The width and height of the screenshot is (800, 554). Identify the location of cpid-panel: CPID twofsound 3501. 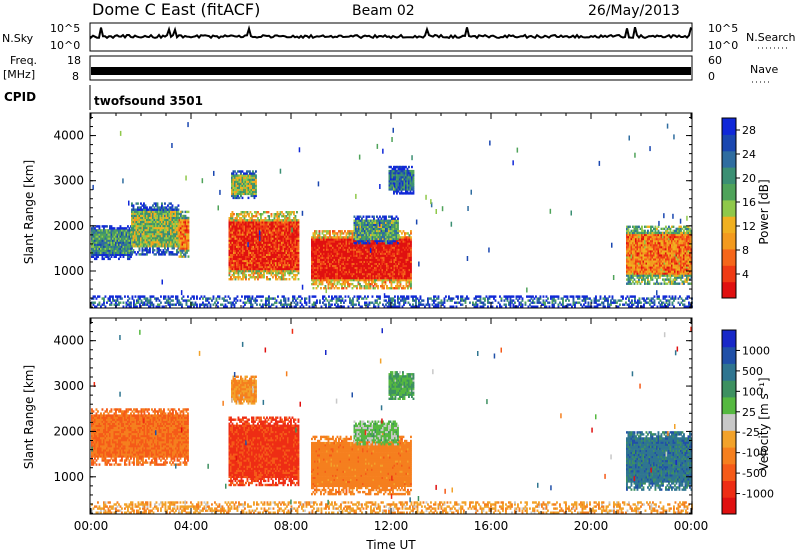
(103, 97).